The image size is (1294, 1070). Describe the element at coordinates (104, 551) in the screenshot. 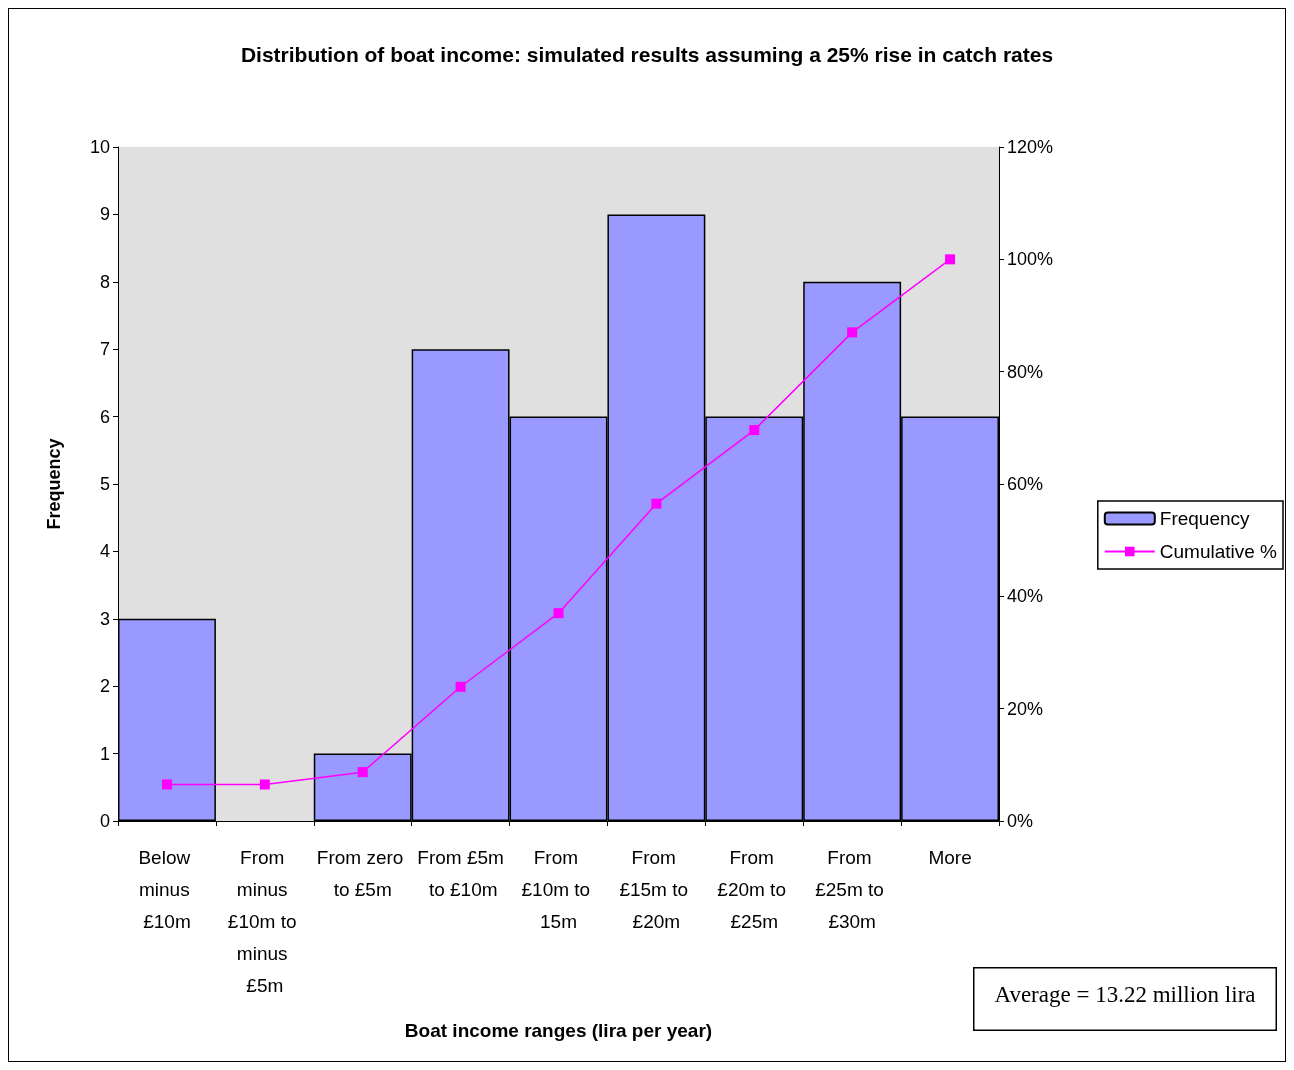

I see `y-tick-label: 4` at that location.